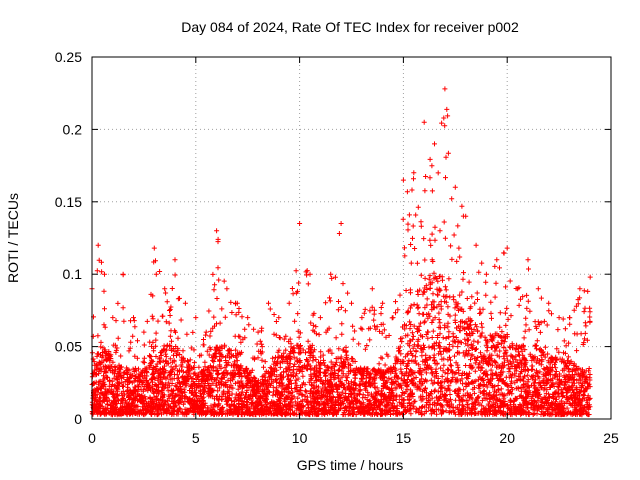 This screenshot has height=480, width=640. What do you see at coordinates (73, 129) in the screenshot?
I see `y-tick-label: 0.2` at bounding box center [73, 129].